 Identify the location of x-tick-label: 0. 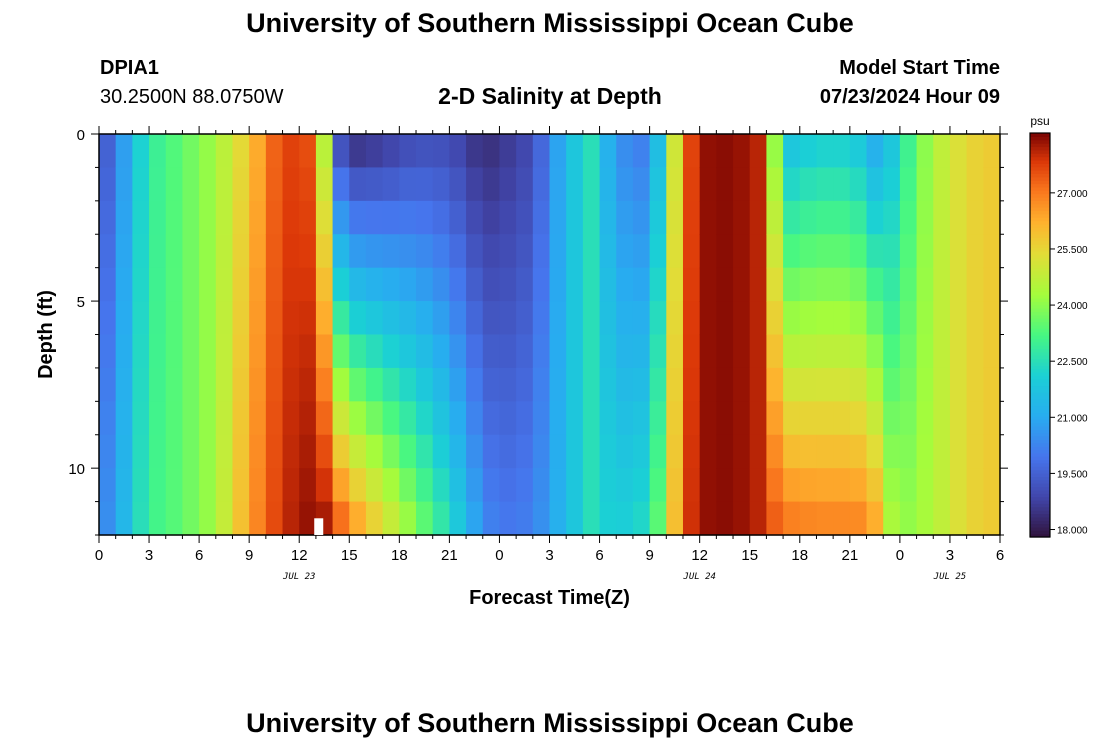
(99, 555).